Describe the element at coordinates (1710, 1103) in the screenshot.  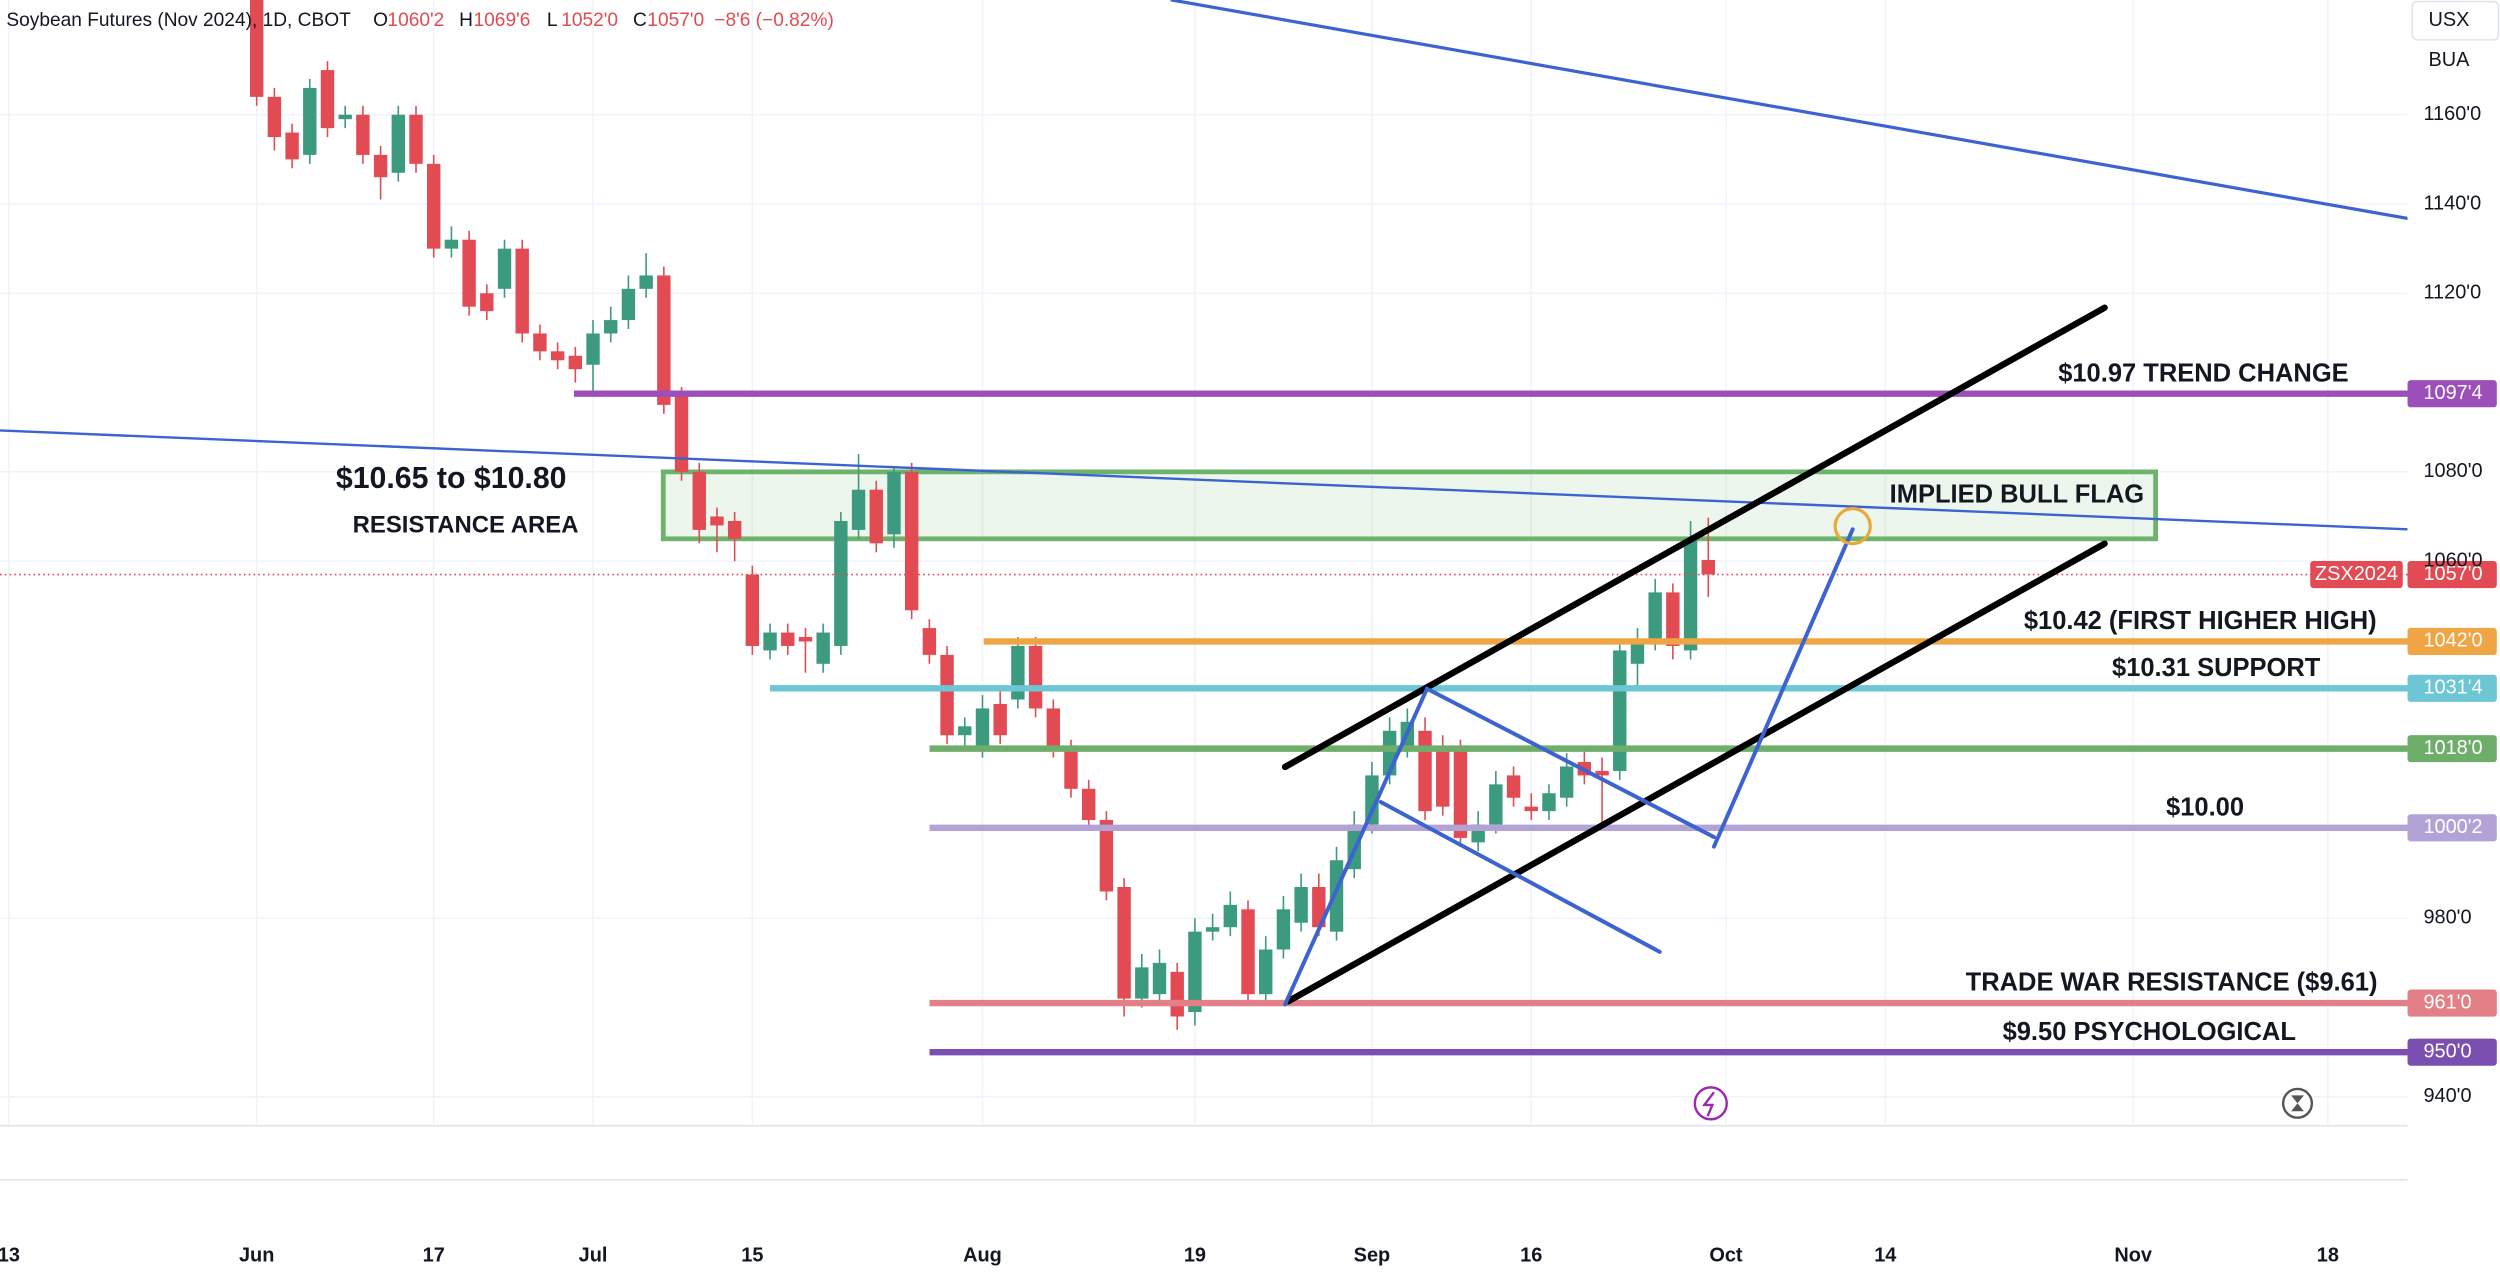
I see `event-icon` at that location.